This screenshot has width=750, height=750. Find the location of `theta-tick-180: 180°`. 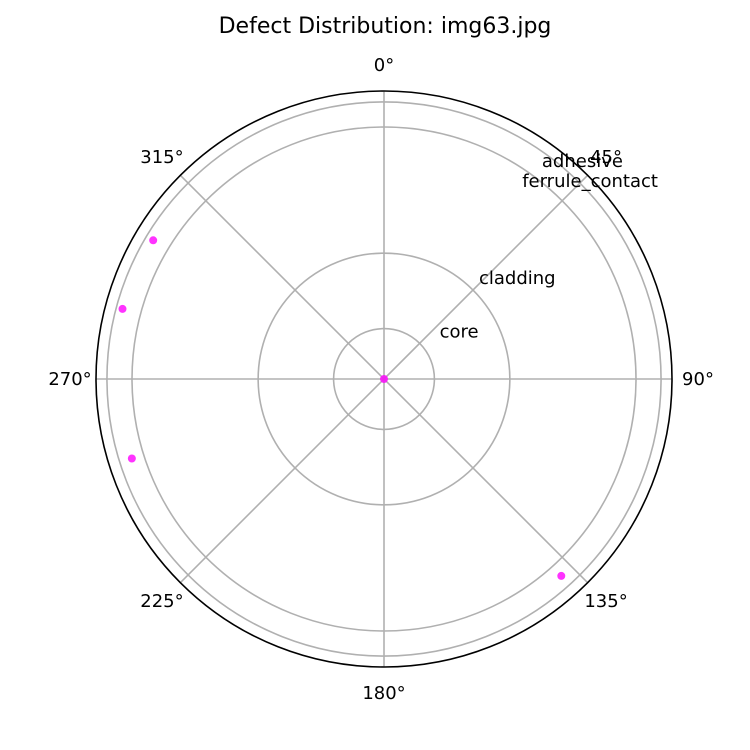

theta-tick-180: 180° is located at coordinates (383, 693).